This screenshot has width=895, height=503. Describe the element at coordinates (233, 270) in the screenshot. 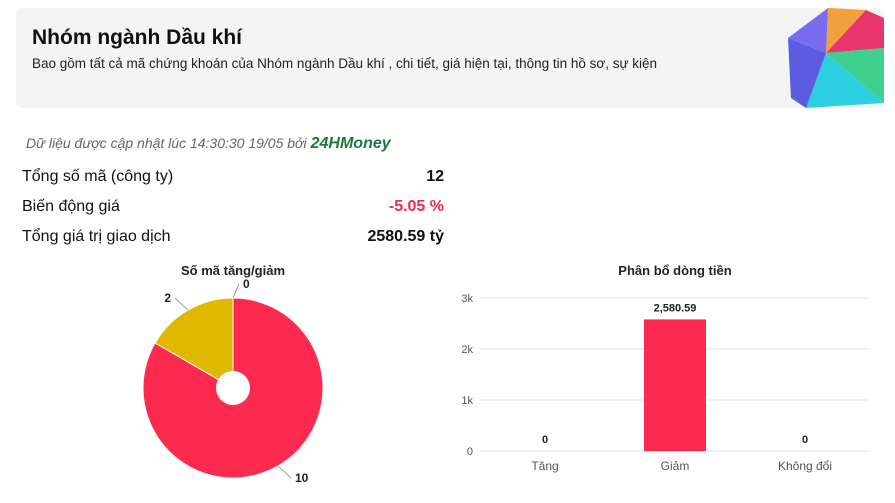

I see `chart-title: Số mã tăng/giảm` at that location.